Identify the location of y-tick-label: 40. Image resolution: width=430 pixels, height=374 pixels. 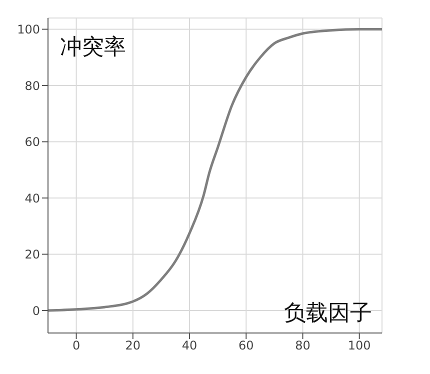
(32, 198).